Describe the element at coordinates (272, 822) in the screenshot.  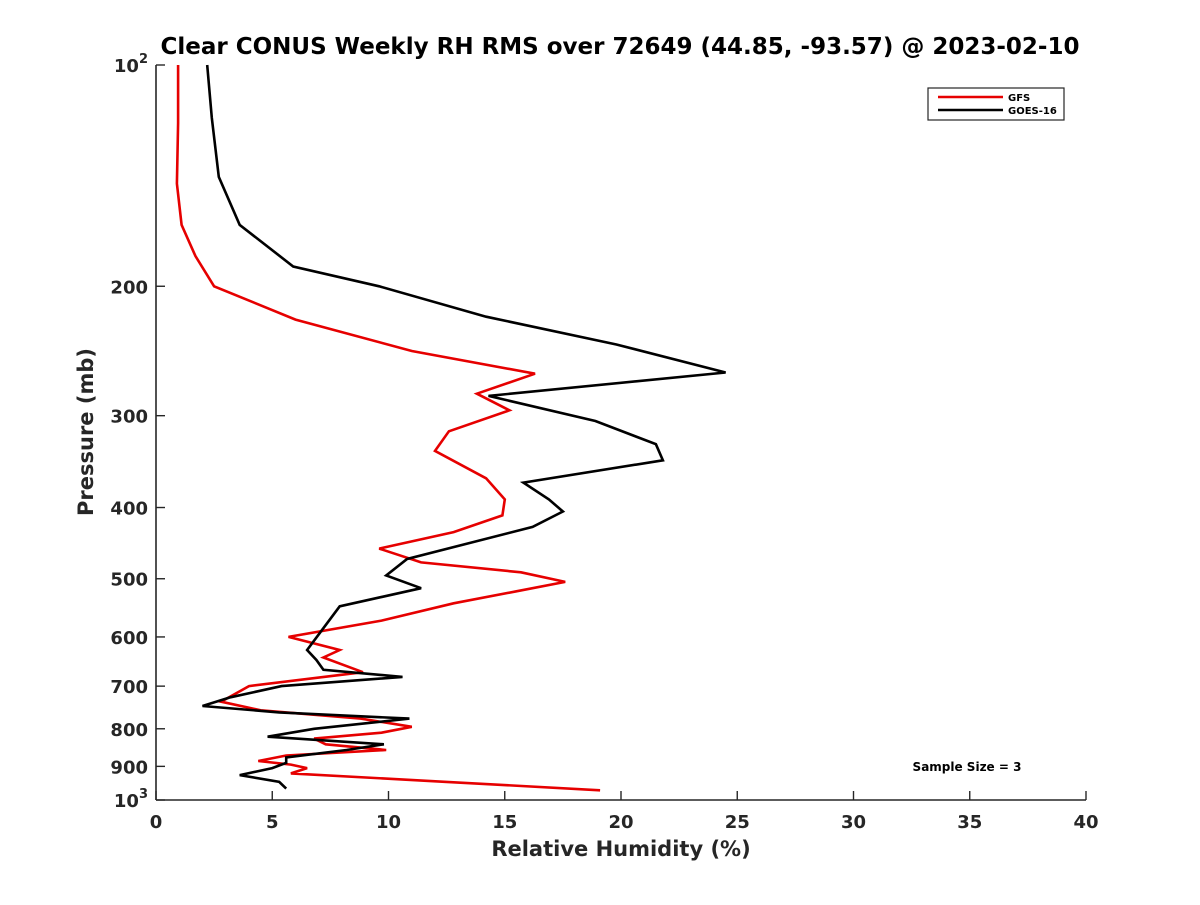
I see `x-tick-label: 5` at that location.